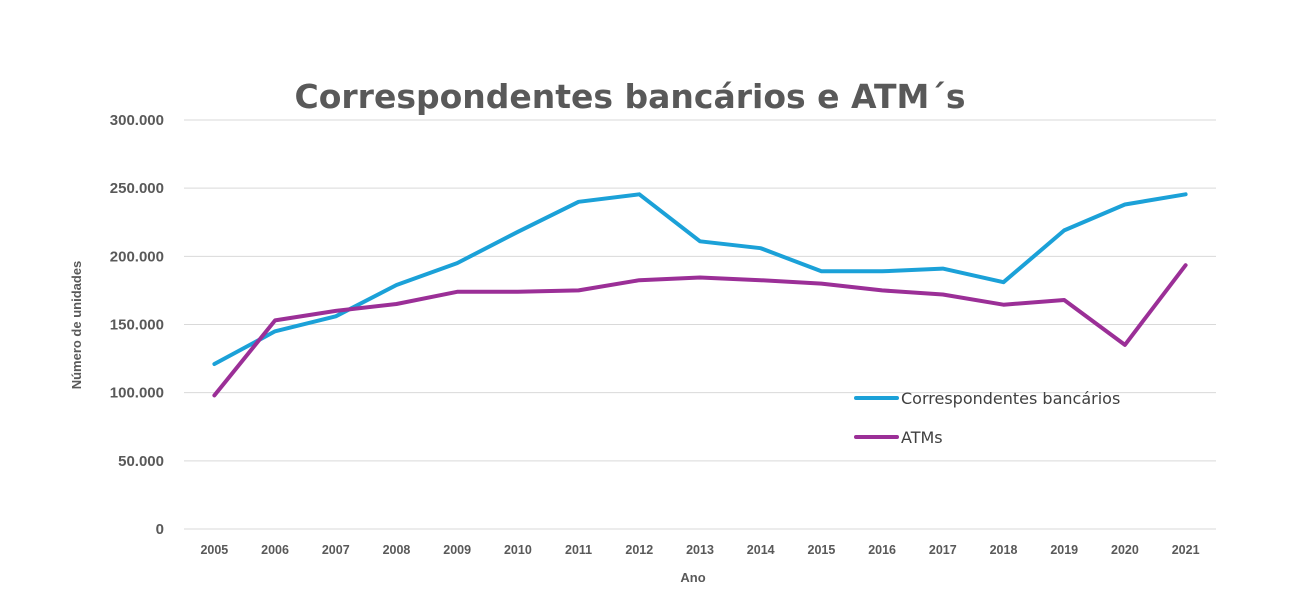  I want to click on chart-title: Correspondentes bancários e ATM´s, so click(630, 96).